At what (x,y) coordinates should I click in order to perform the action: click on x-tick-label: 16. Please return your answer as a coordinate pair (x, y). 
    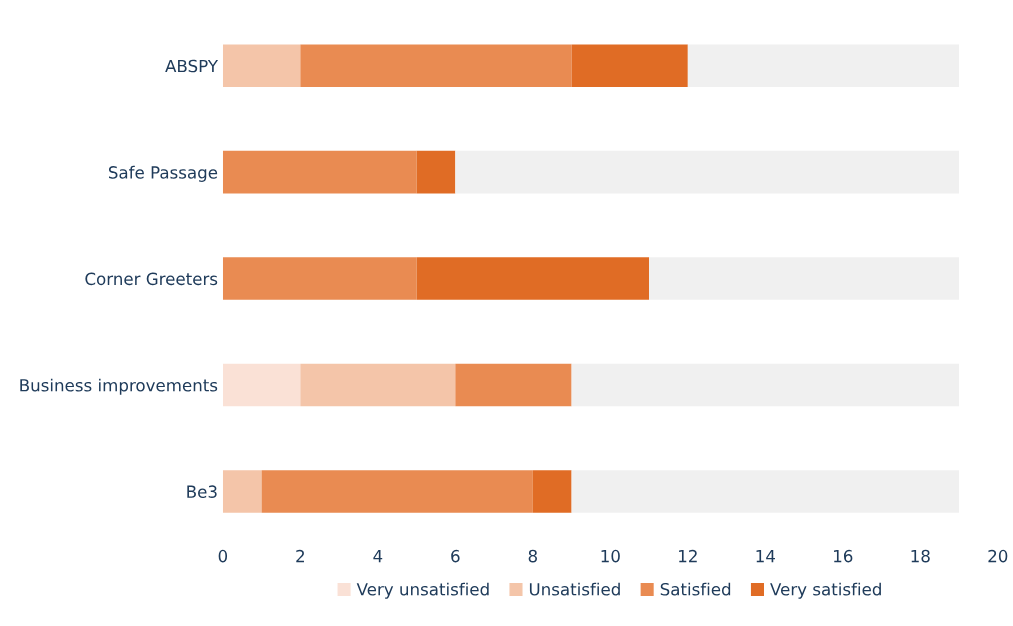
    Looking at the image, I should click on (843, 556).